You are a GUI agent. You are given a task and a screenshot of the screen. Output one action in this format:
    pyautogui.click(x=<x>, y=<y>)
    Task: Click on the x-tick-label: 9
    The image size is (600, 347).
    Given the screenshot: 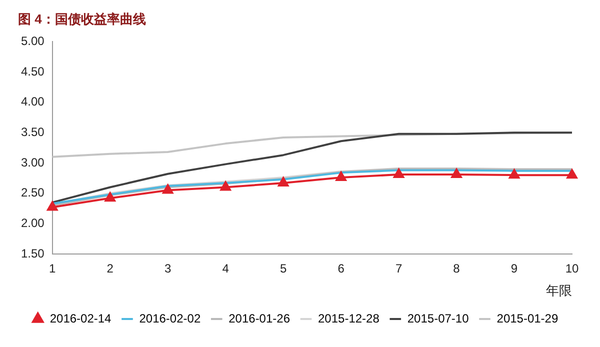 What is the action you would take?
    pyautogui.click(x=514, y=269)
    